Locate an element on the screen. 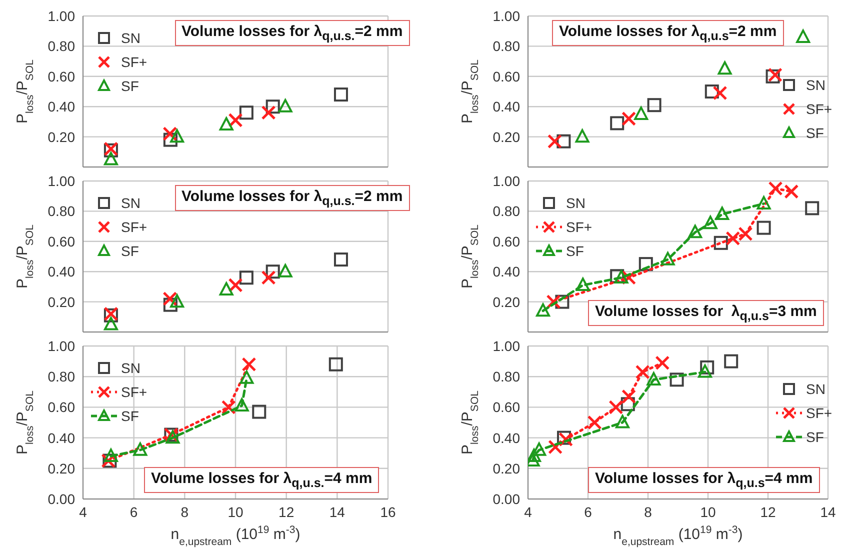  annotation: Volume losses for λ$_{q,u.s.}$=2 mm is located at coordinates (292, 33).